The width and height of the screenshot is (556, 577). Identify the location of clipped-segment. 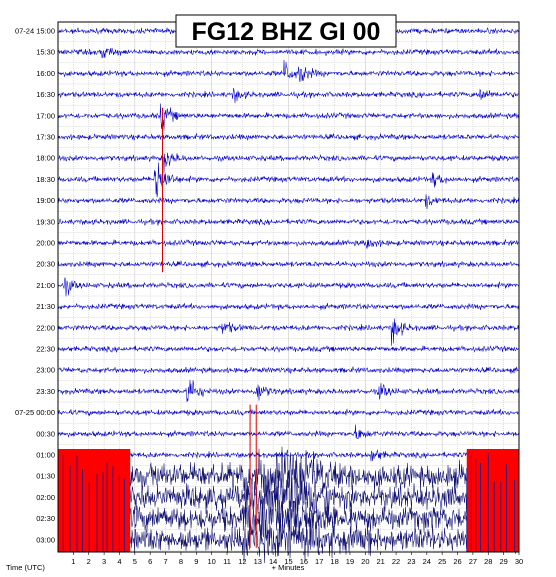
(492, 500).